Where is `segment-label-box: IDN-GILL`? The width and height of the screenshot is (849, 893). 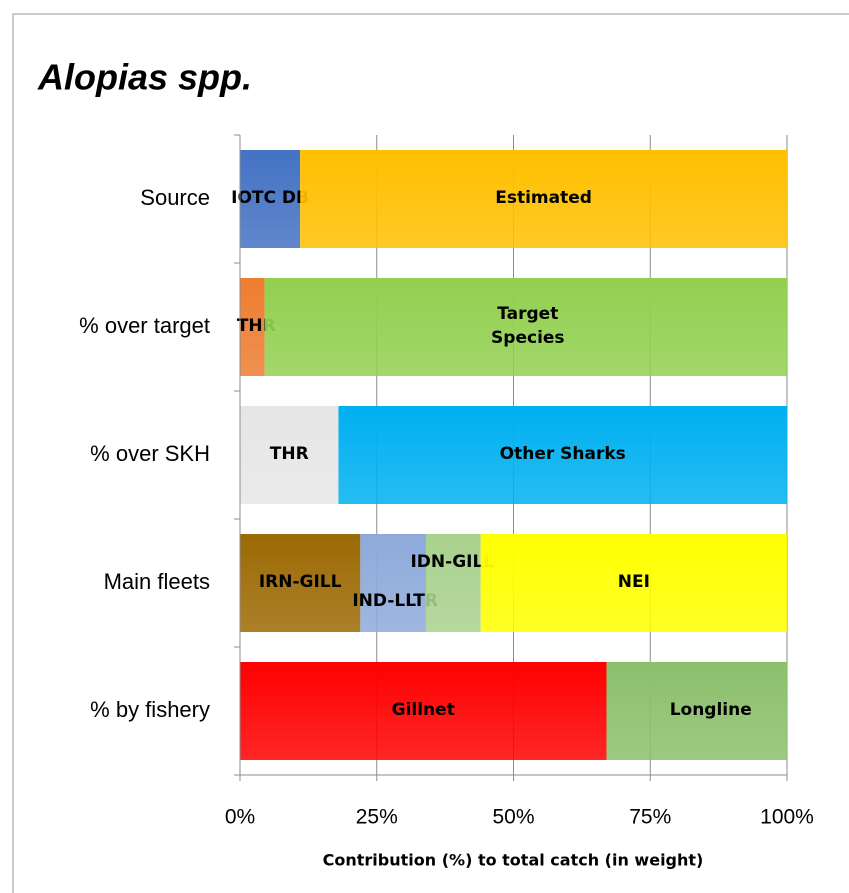
segment-label-box: IDN-GILL is located at coordinates (452, 562).